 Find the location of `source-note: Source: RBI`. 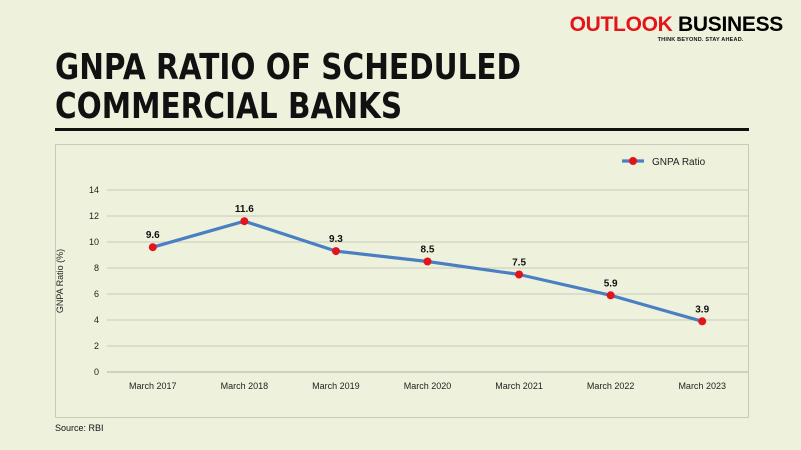

source-note: Source: RBI is located at coordinates (79, 428).